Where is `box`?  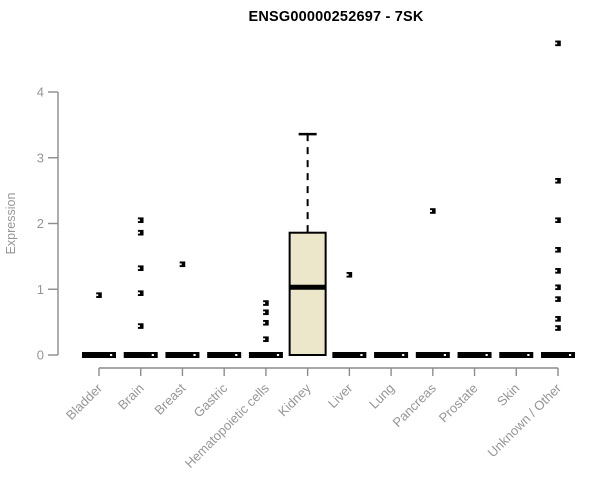 box is located at coordinates (307, 293).